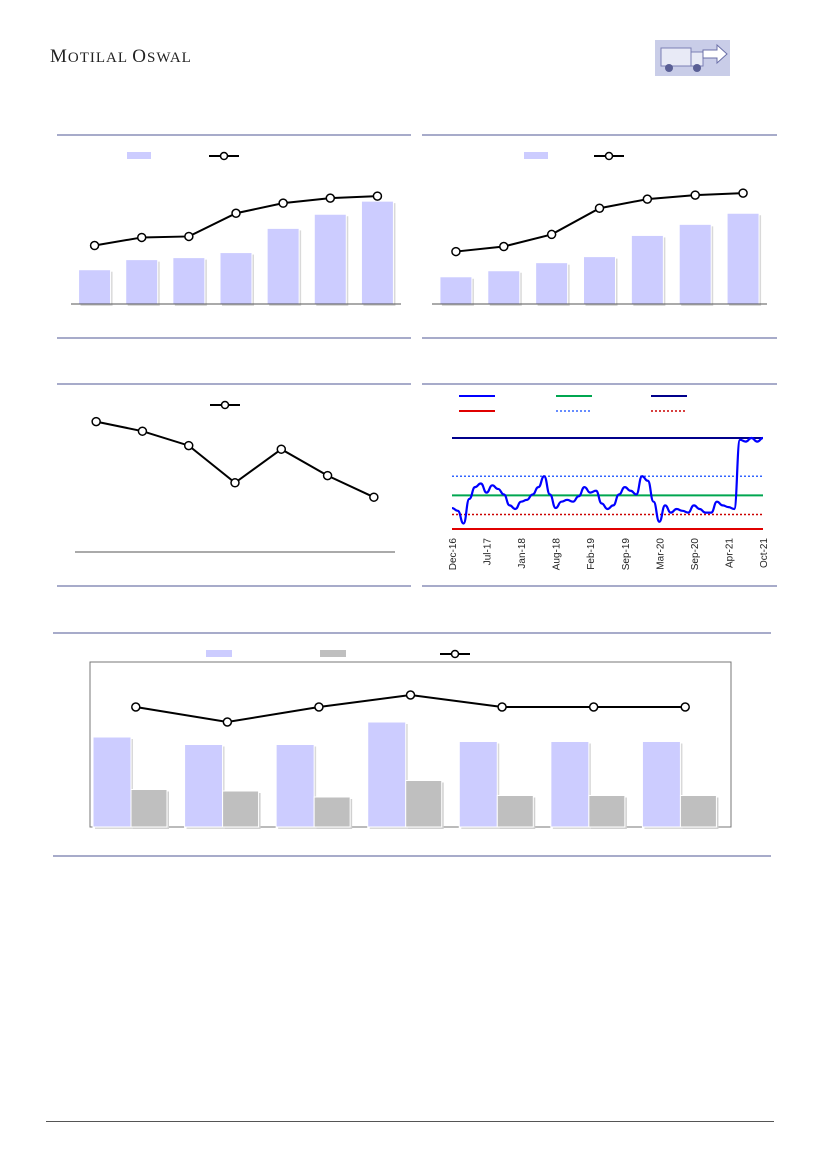 Image resolution: width=827 pixels, height=1169 pixels. Describe the element at coordinates (695, 554) in the screenshot. I see `x-tick-label: Sep-20` at that location.